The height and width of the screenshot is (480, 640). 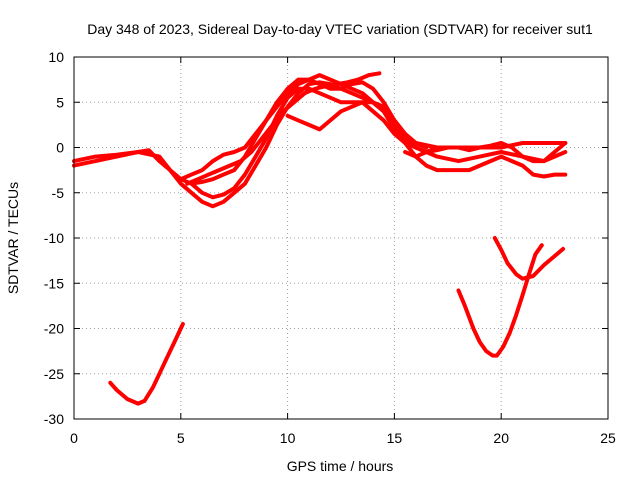 I want to click on x-tick-label: 25, so click(x=608, y=438).